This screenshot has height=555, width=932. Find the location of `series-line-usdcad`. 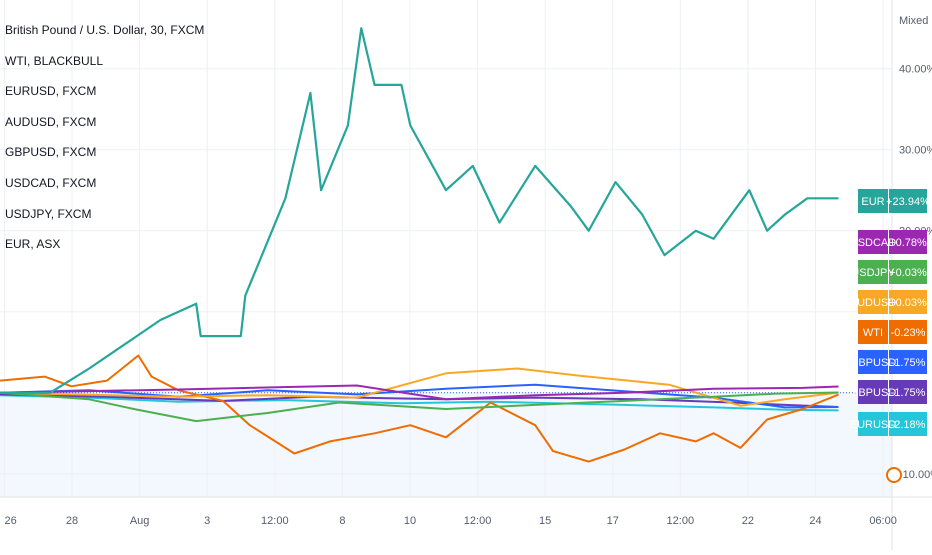

series-line-usdcad is located at coordinates (419, 392).